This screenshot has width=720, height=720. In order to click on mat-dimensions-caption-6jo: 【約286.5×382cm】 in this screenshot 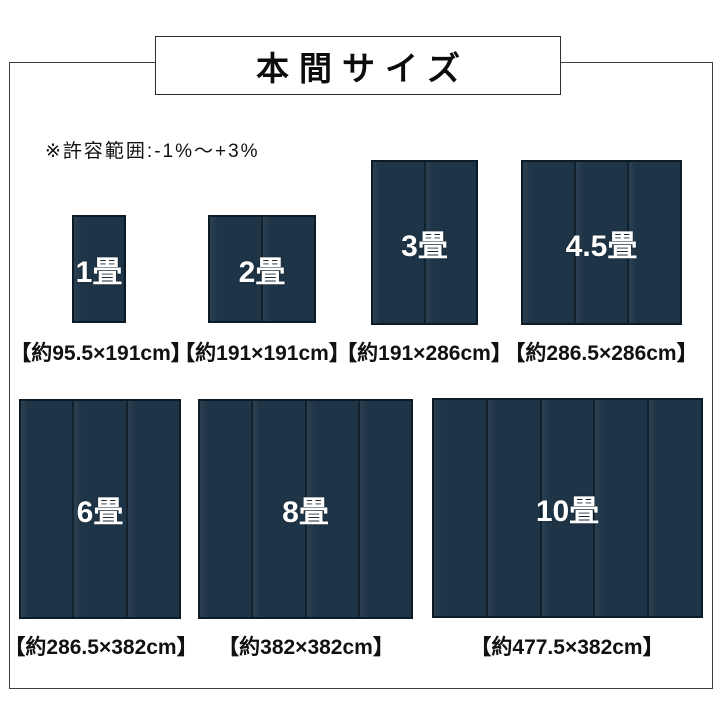, I will do `click(101, 647)`.